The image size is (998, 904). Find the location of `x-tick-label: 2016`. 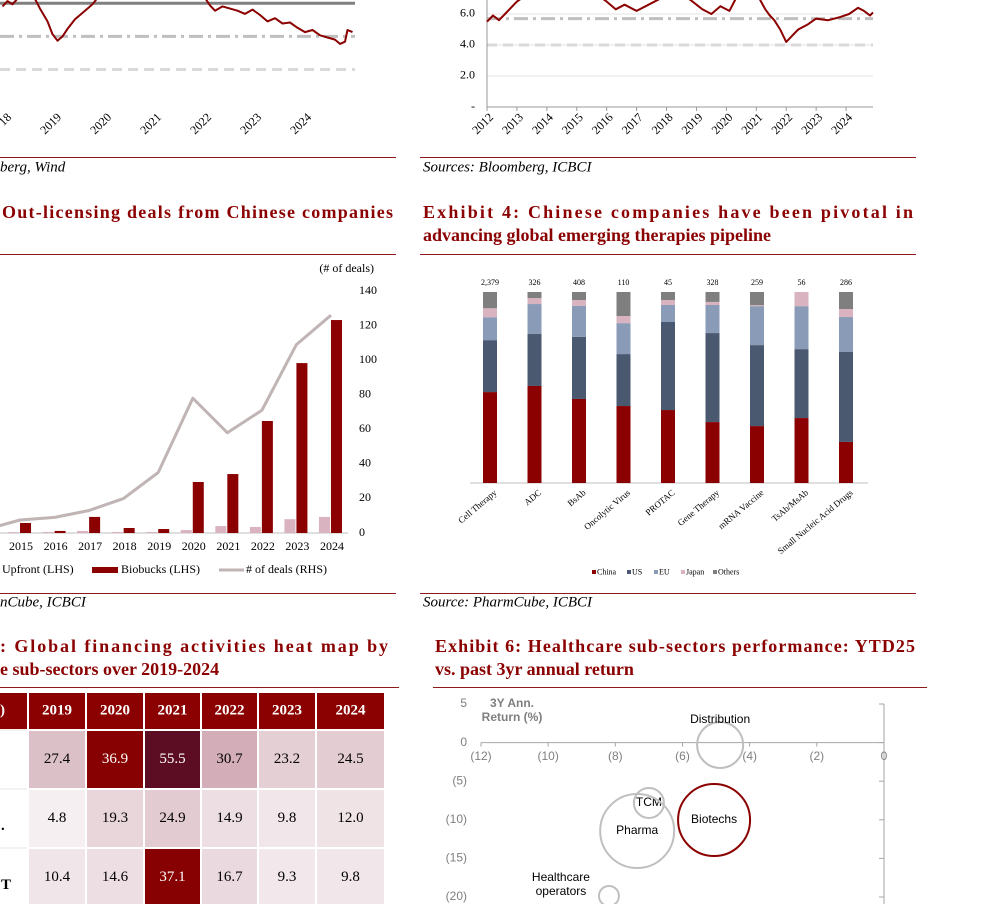

x-tick-label: 2016 is located at coordinates (56, 546).